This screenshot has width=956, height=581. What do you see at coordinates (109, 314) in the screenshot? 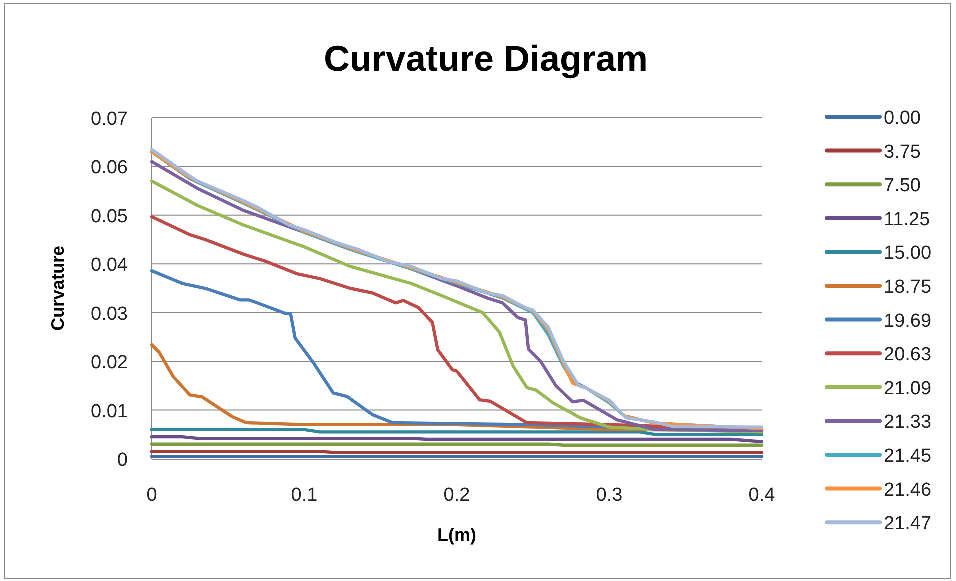
I see `y-tick-label: 0.03` at bounding box center [109, 314].